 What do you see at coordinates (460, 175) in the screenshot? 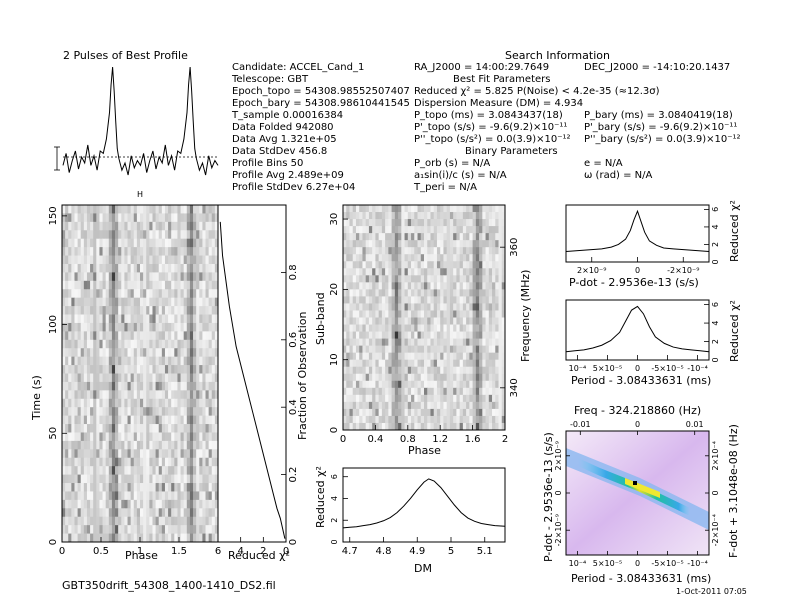
I see `asini: a₁sin(i)/c (s) = N/A` at bounding box center [460, 175].